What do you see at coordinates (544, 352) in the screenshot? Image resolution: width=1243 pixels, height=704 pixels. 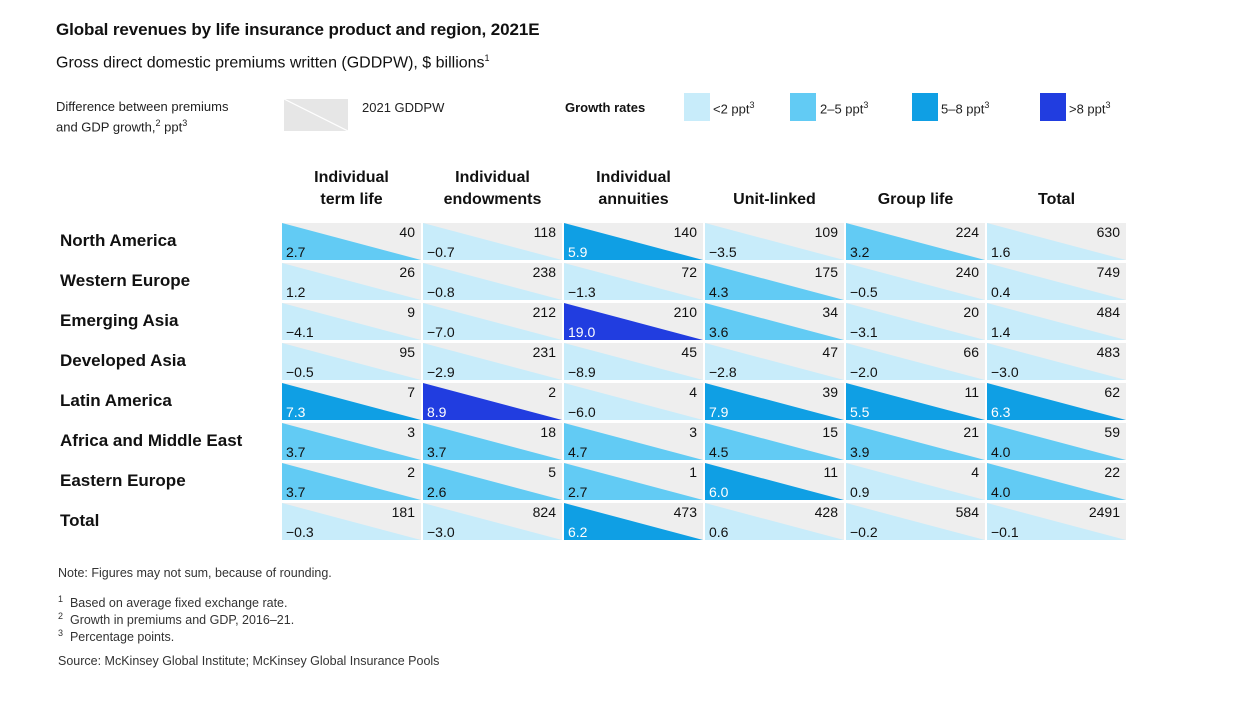 I see `cell-gddpw-value: 231` at bounding box center [544, 352].